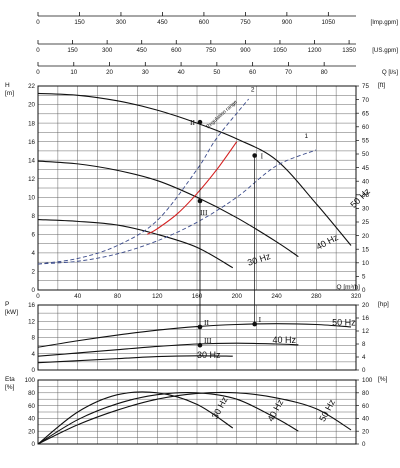 The image size is (400, 468). Describe the element at coordinates (38, 296) in the screenshot. I see `x-tick-label: 0` at that location.